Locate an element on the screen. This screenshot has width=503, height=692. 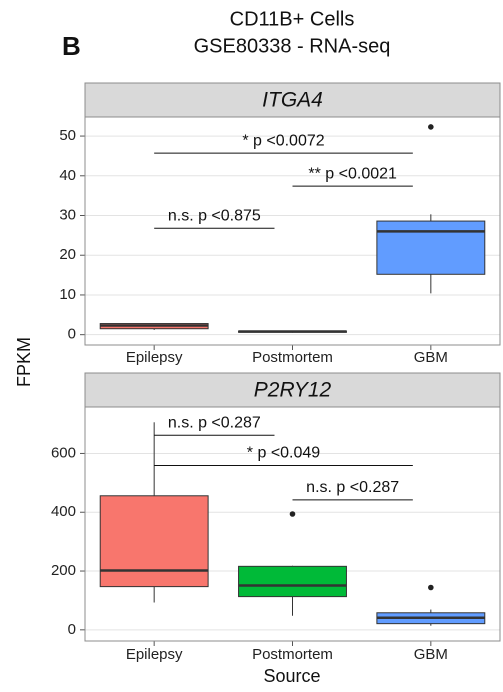
chart-subtitle: GSE80338 - RNA-seq is located at coordinates (292, 46).